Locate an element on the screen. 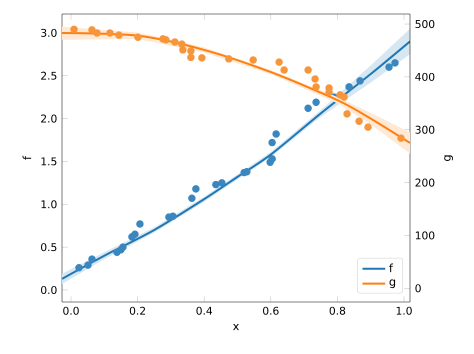 The width and height of the screenshot is (474, 354). y-tick-label: 0.0 is located at coordinates (49, 290).